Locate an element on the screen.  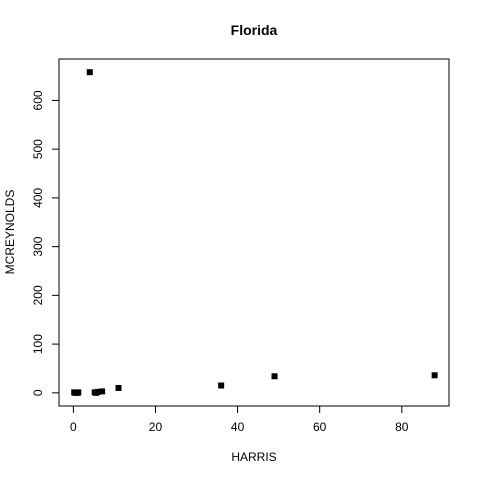
x-tick-label: 20 is located at coordinates (156, 427).